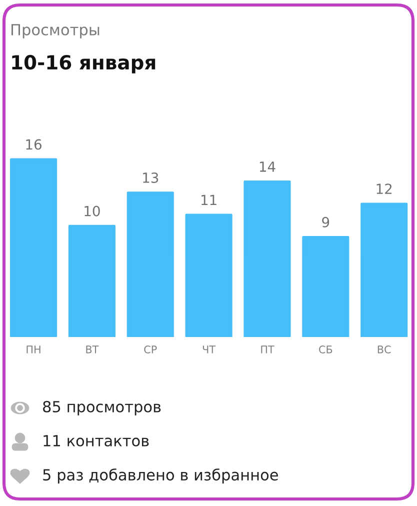 The height and width of the screenshot is (506, 417). Describe the element at coordinates (267, 350) in the screenshot. I see `x-tick-label: ПТ` at that location.